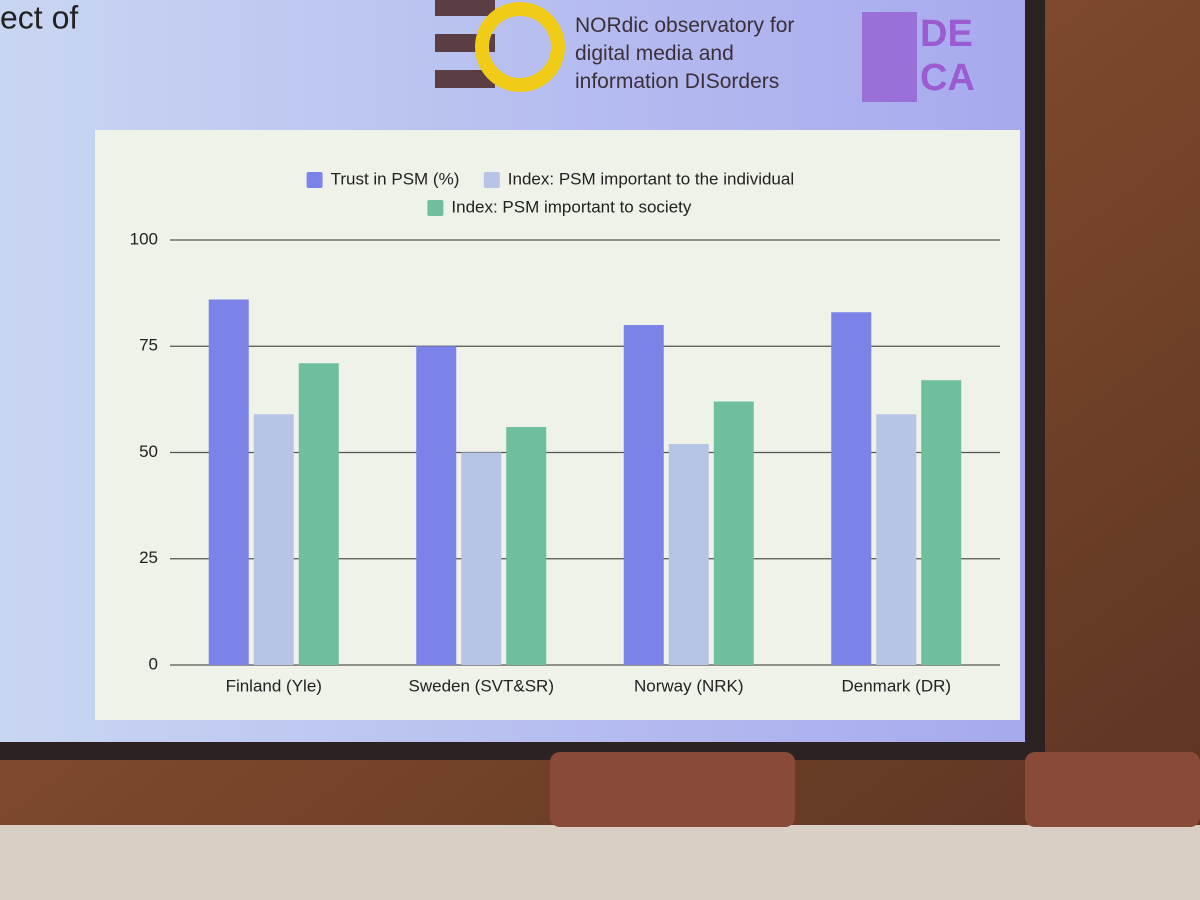  Describe the element at coordinates (651, 178) in the screenshot. I see `legend-label: Index: PSM important to the individual` at that location.